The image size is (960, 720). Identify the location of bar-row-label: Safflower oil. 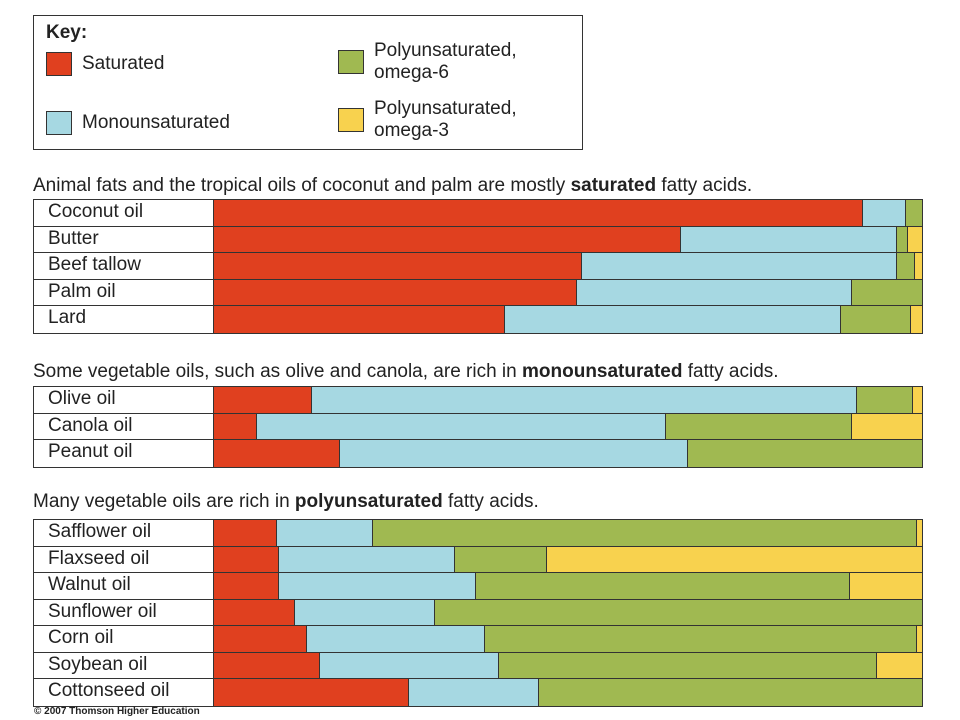
(124, 533).